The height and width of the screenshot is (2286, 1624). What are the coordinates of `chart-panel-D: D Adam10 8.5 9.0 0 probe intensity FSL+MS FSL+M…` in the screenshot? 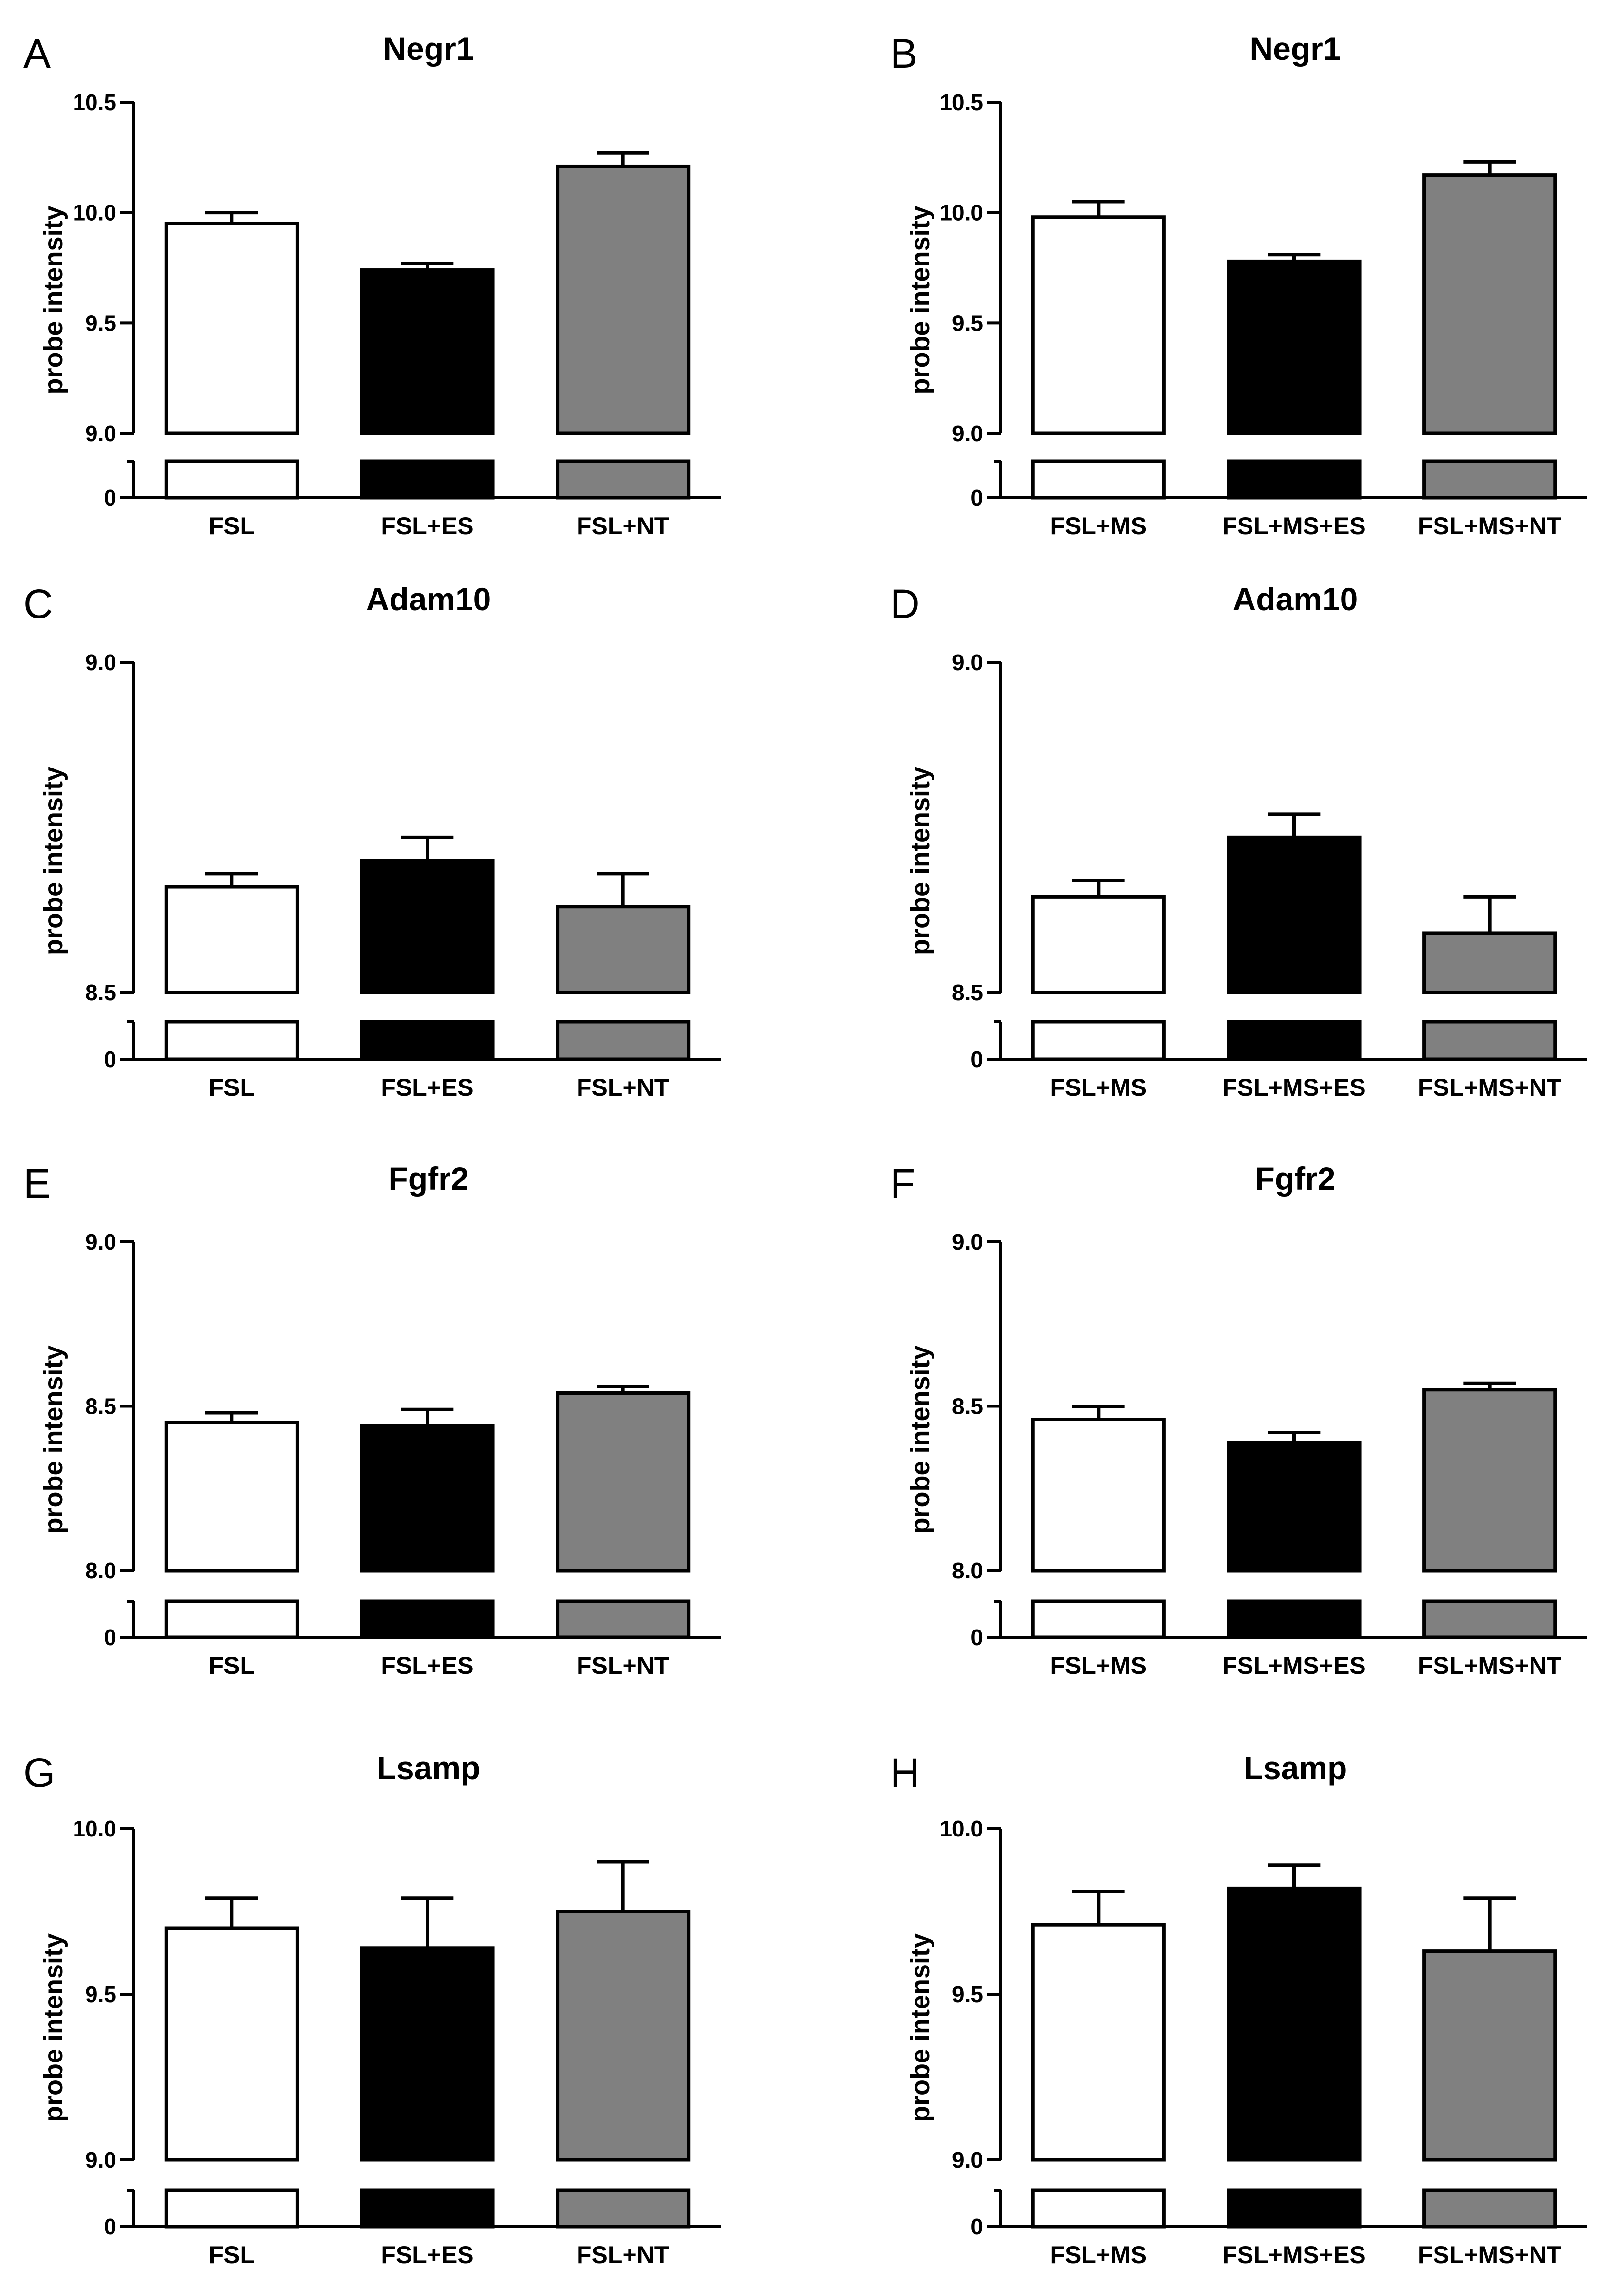 It's located at (1238, 841).